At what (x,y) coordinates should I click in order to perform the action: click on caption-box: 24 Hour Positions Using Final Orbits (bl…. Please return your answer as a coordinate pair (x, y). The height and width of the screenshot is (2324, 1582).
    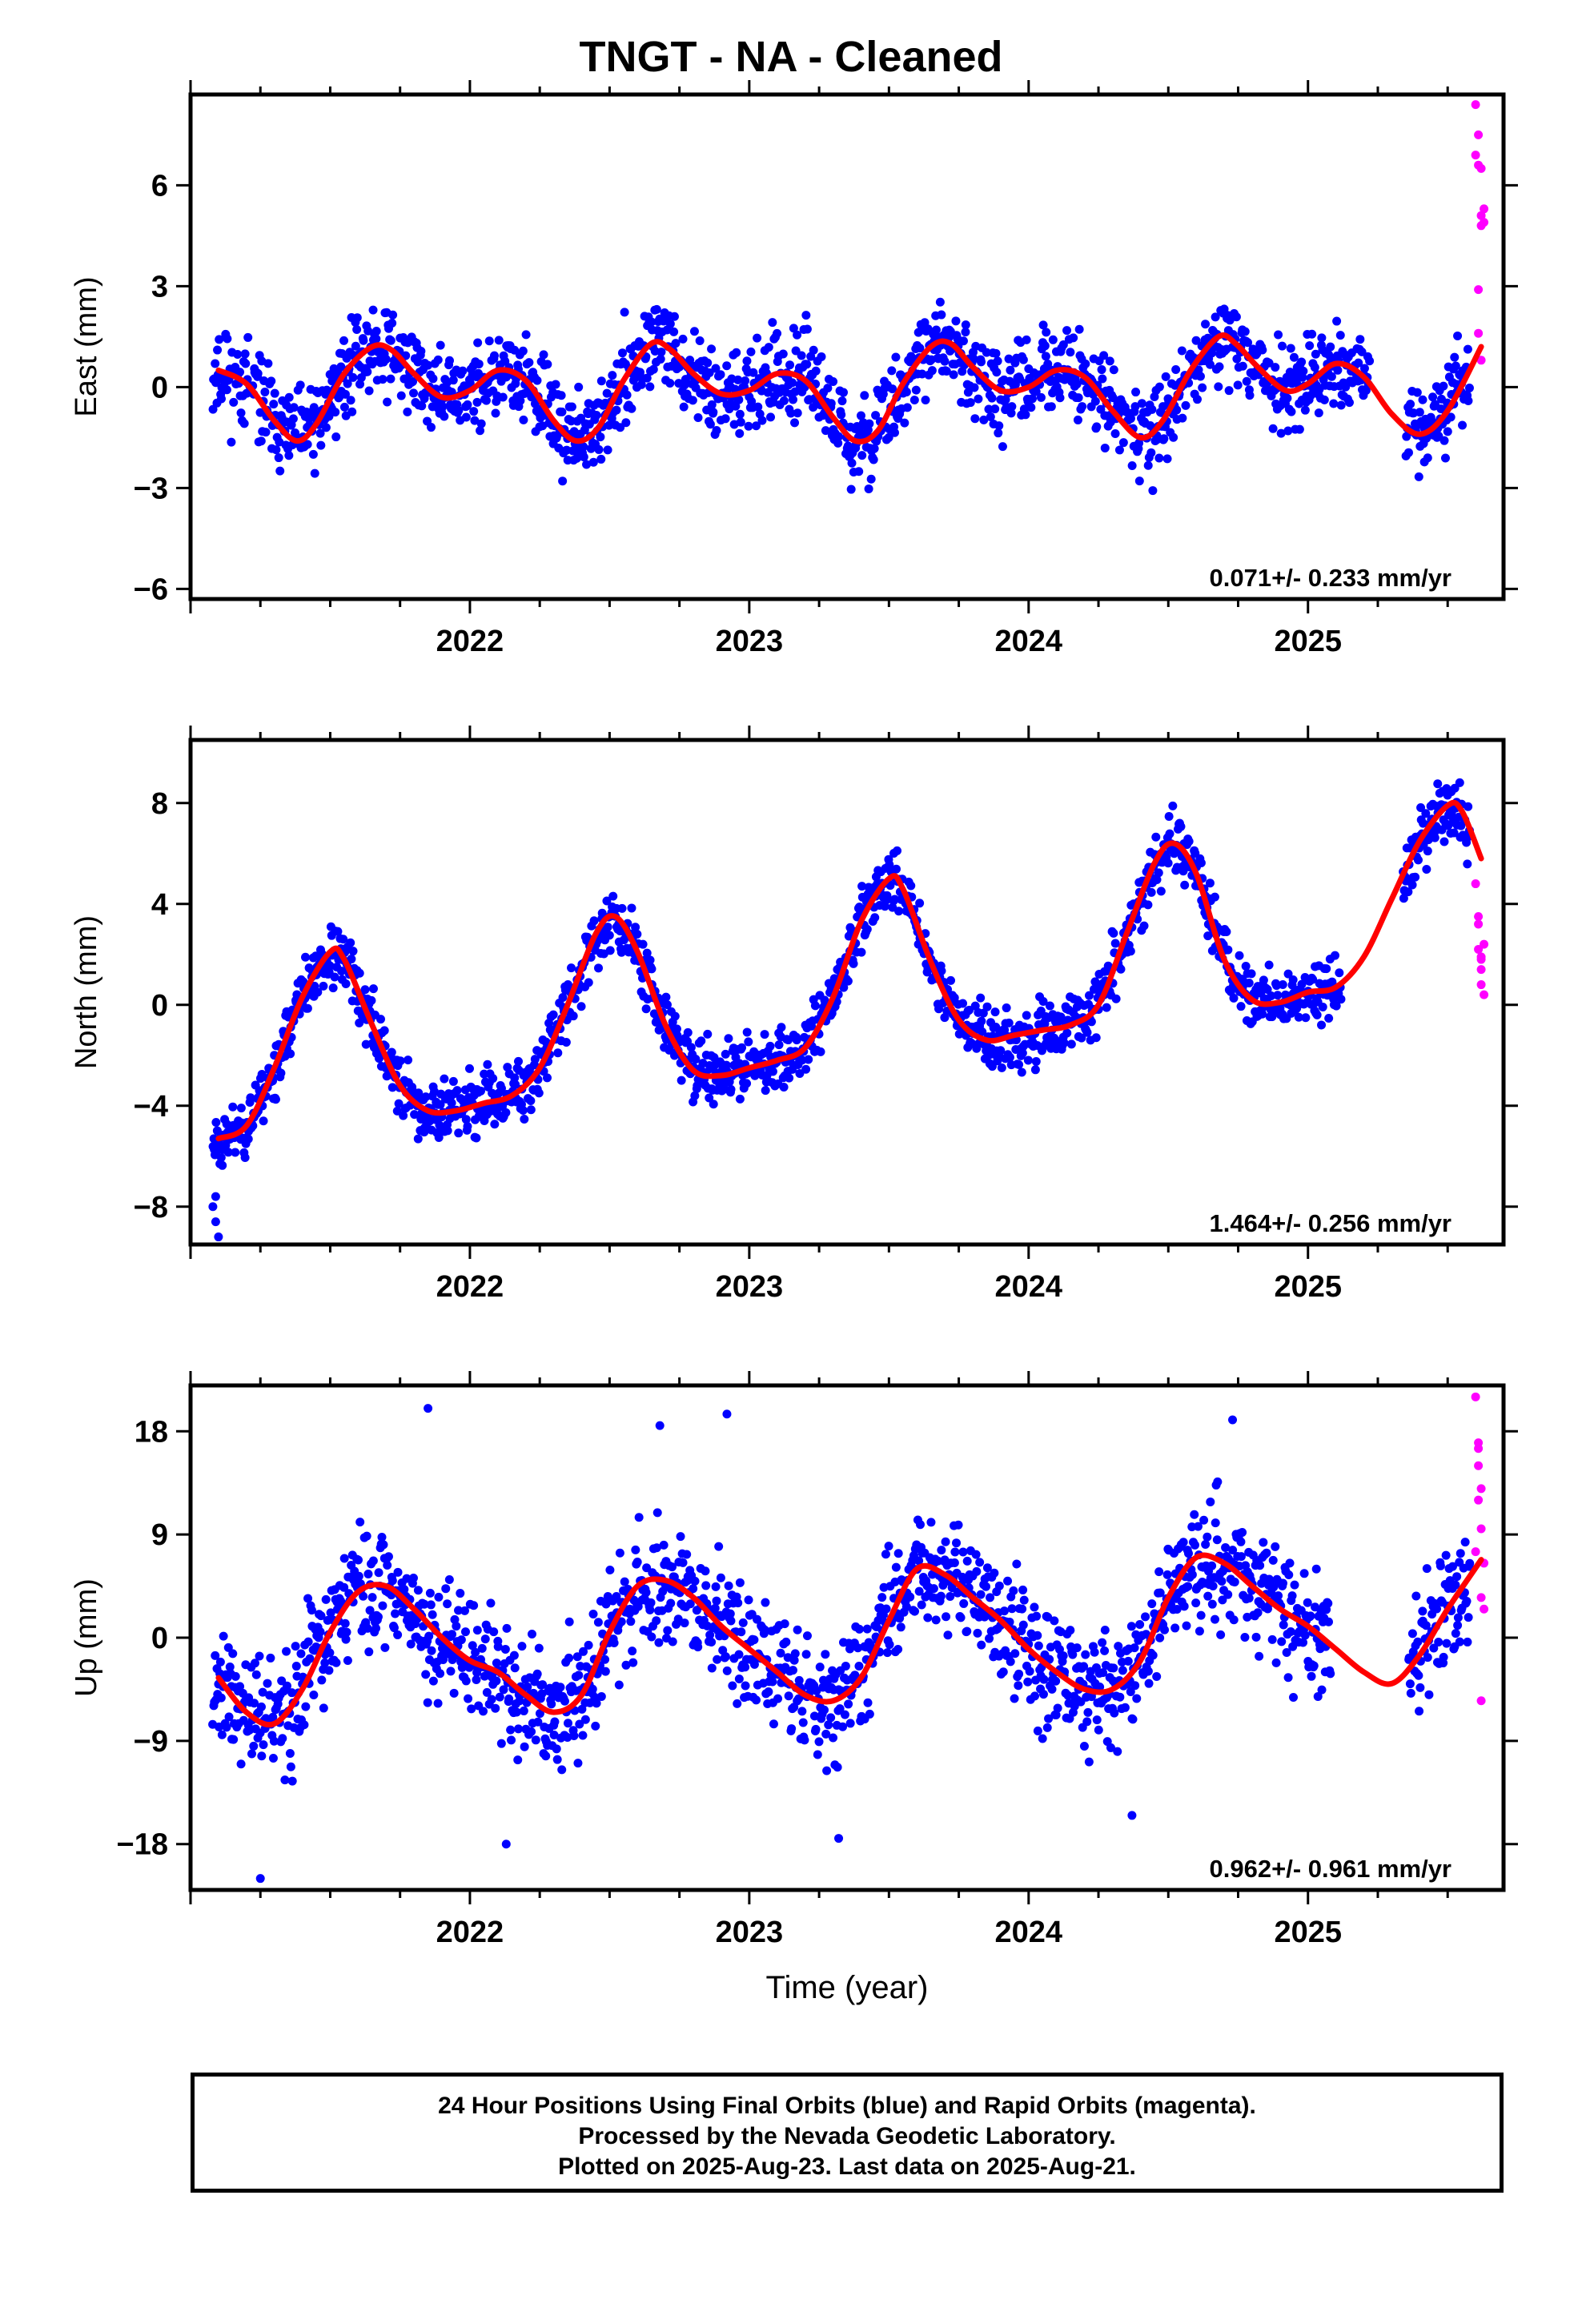
    Looking at the image, I should click on (847, 2133).